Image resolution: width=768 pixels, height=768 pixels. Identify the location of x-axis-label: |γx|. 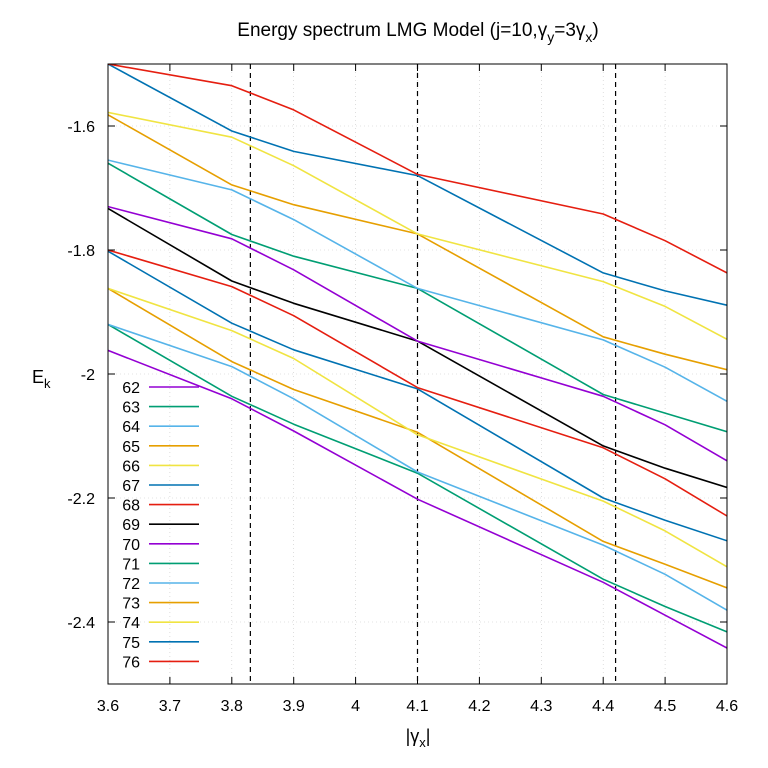
(418, 738).